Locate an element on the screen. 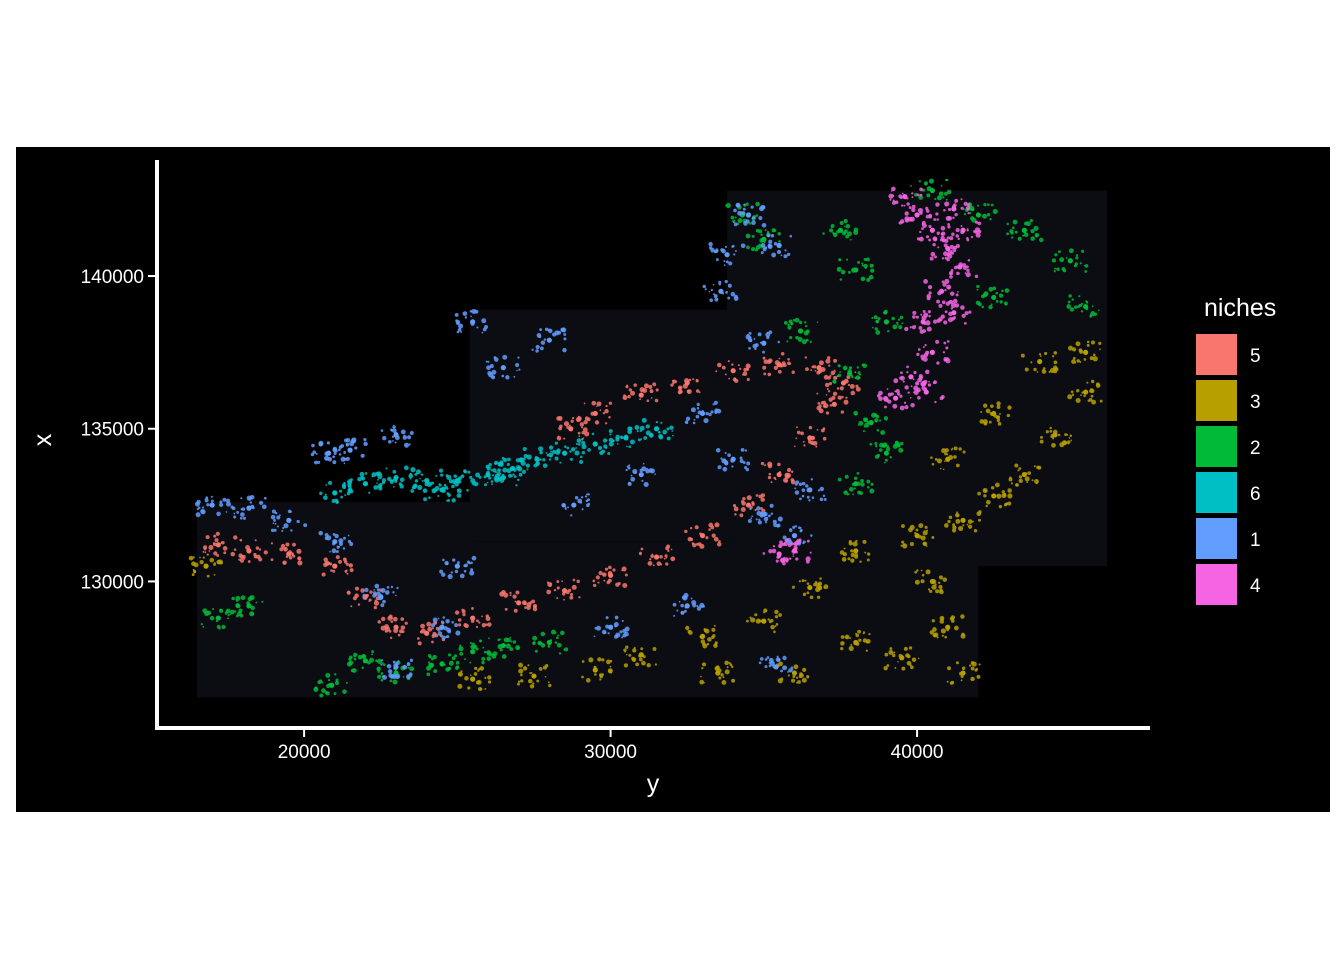  y-tick-label: 140000 is located at coordinates (112, 277).